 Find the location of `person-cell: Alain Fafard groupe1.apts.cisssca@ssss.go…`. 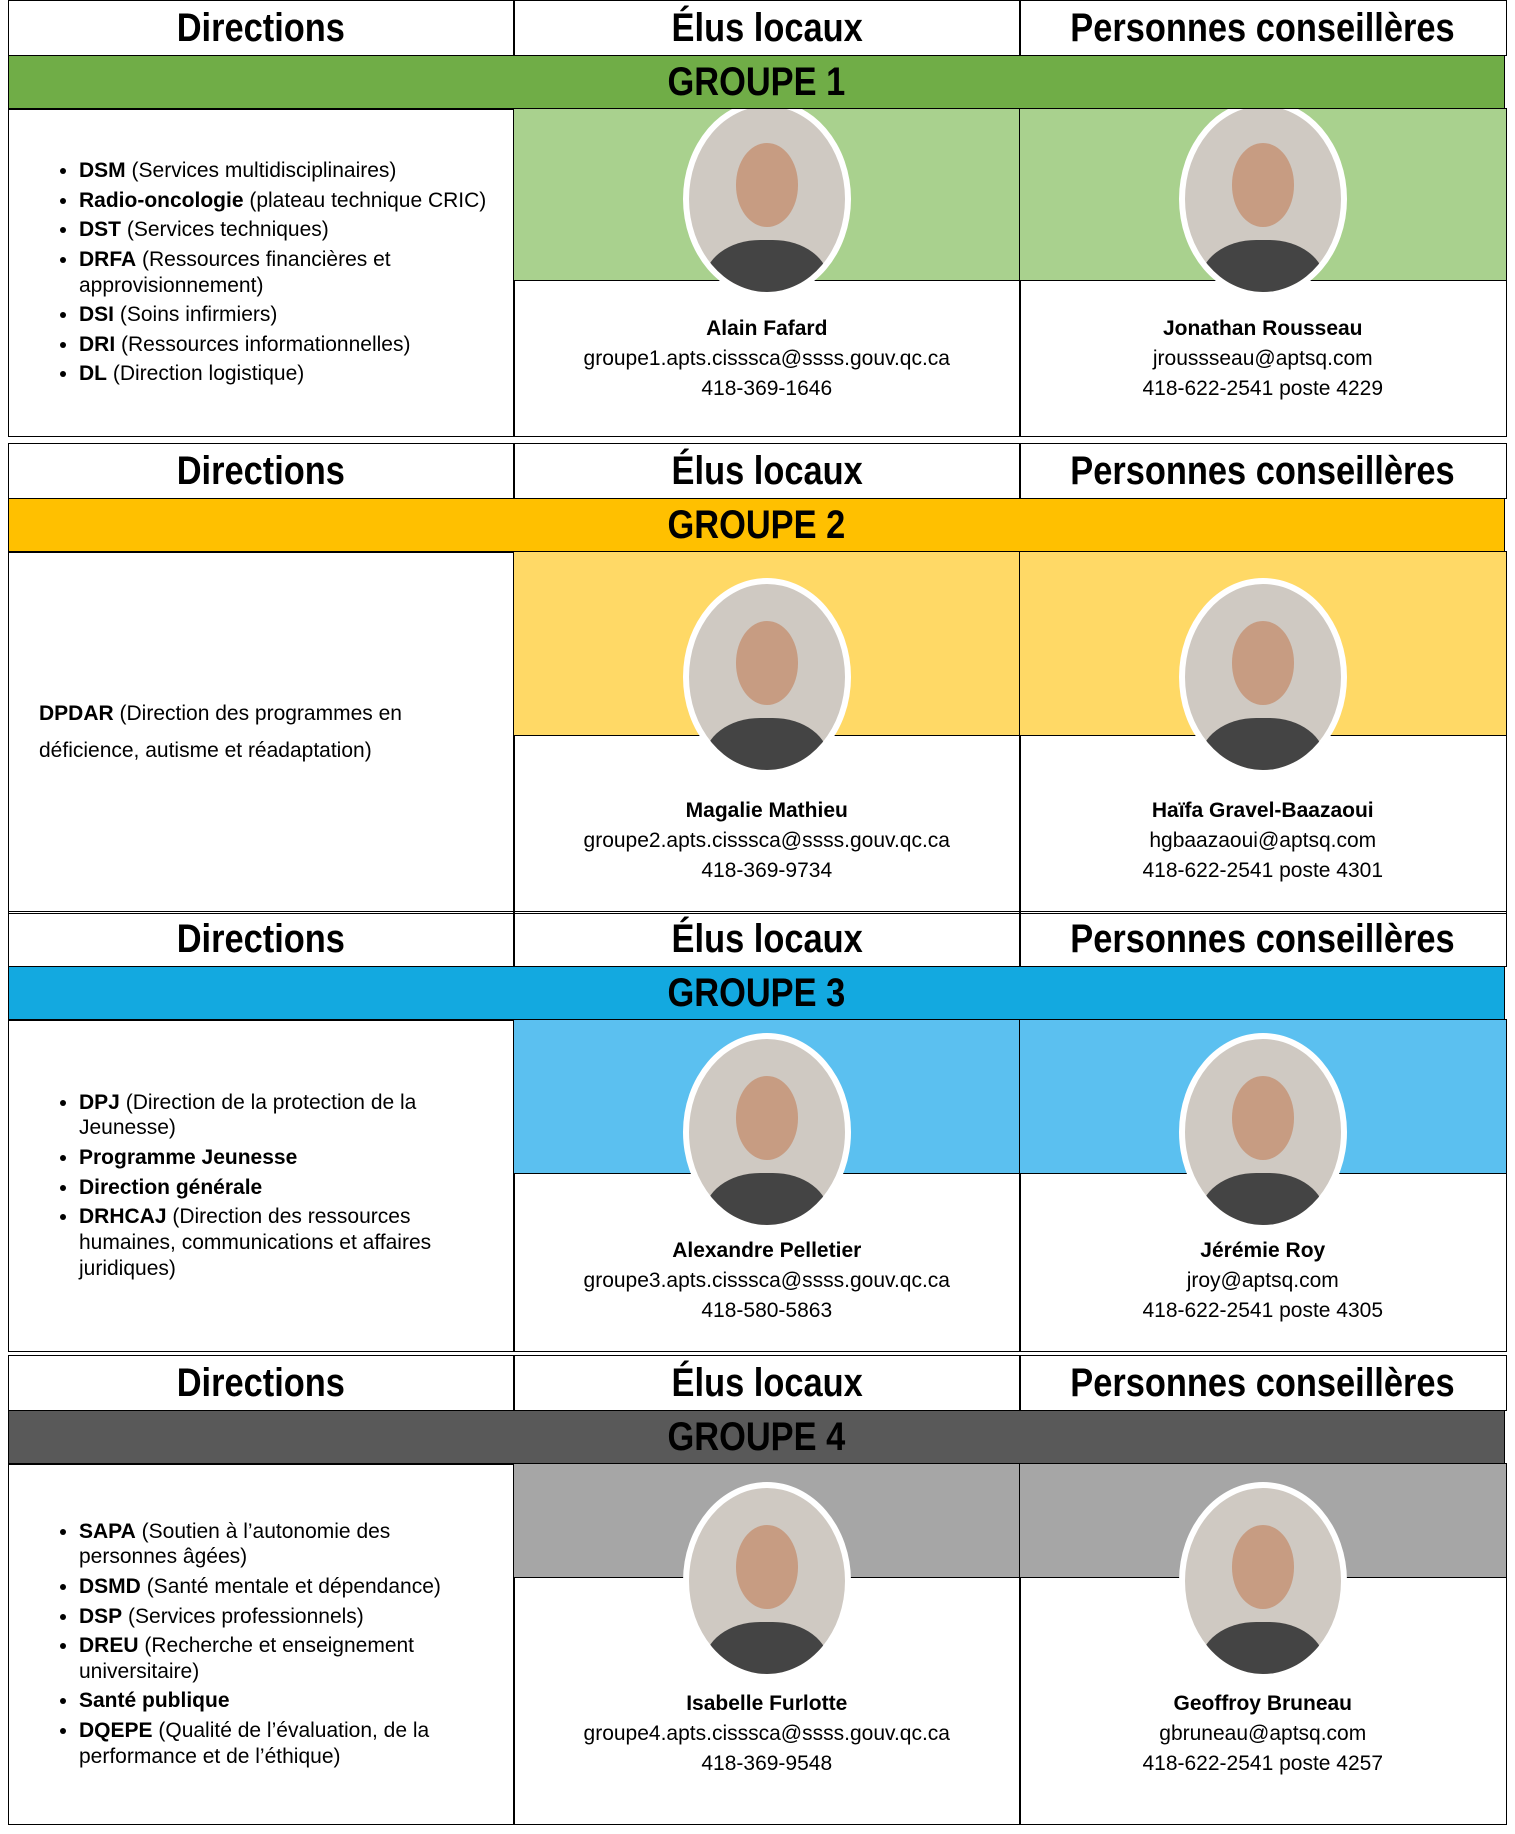

person-cell: Alain Fafard groupe1.apts.cisssca@ssss.go… is located at coordinates (767, 272).